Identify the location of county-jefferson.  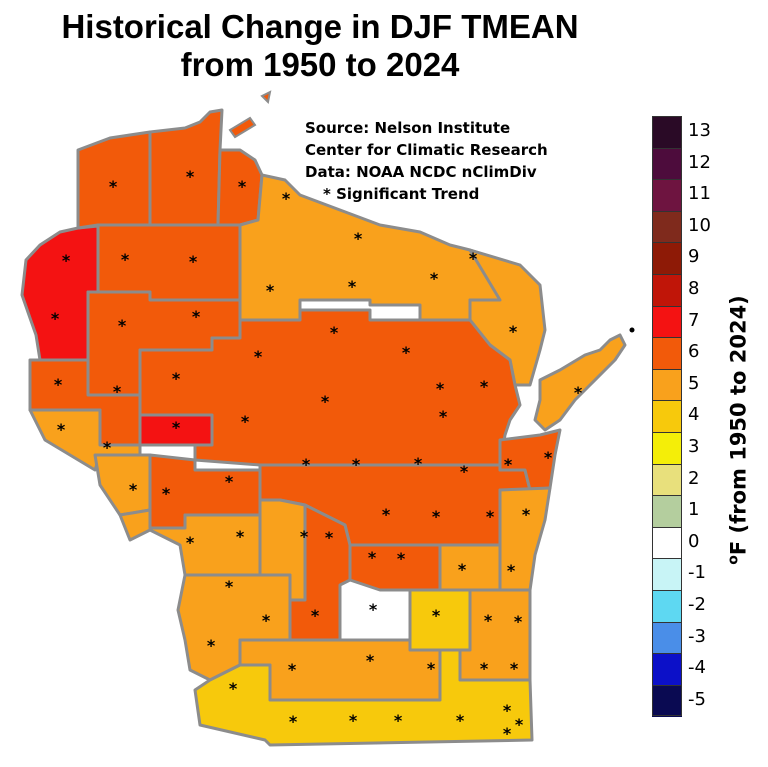
(440, 620).